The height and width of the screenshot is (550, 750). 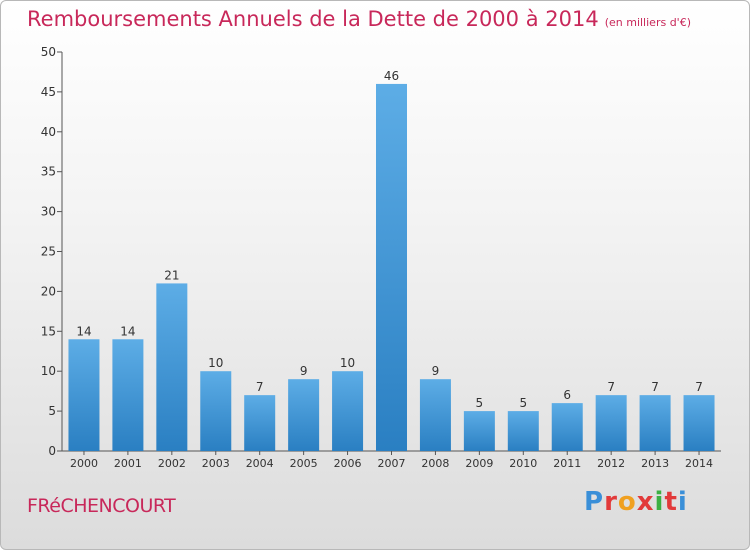 What do you see at coordinates (48, 172) in the screenshot?
I see `y-tick-label: 35` at bounding box center [48, 172].